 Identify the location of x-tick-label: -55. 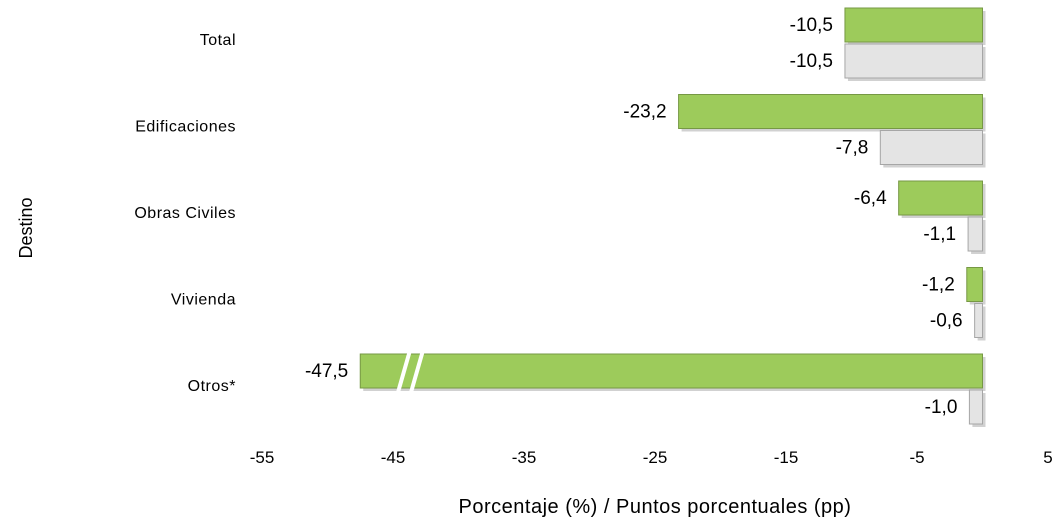
(262, 457).